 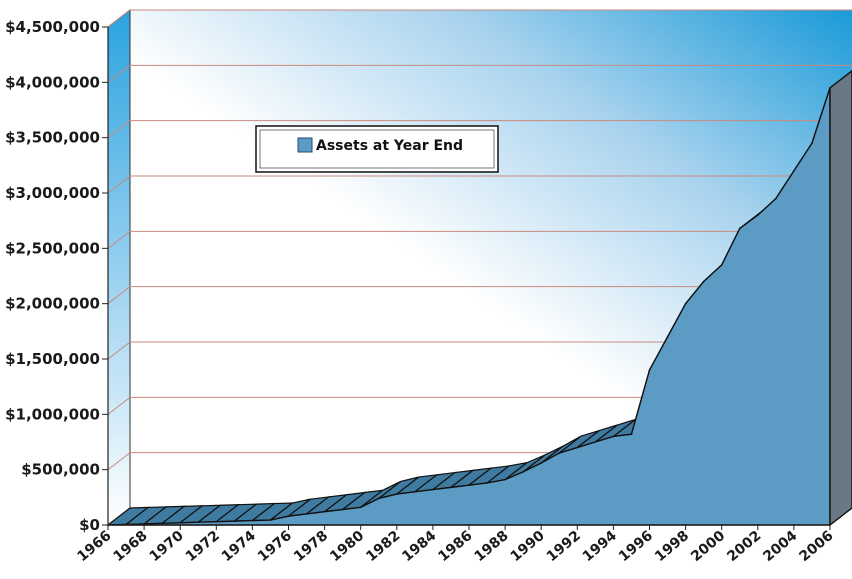 I want to click on y-tick-label: $0, so click(x=89, y=525).